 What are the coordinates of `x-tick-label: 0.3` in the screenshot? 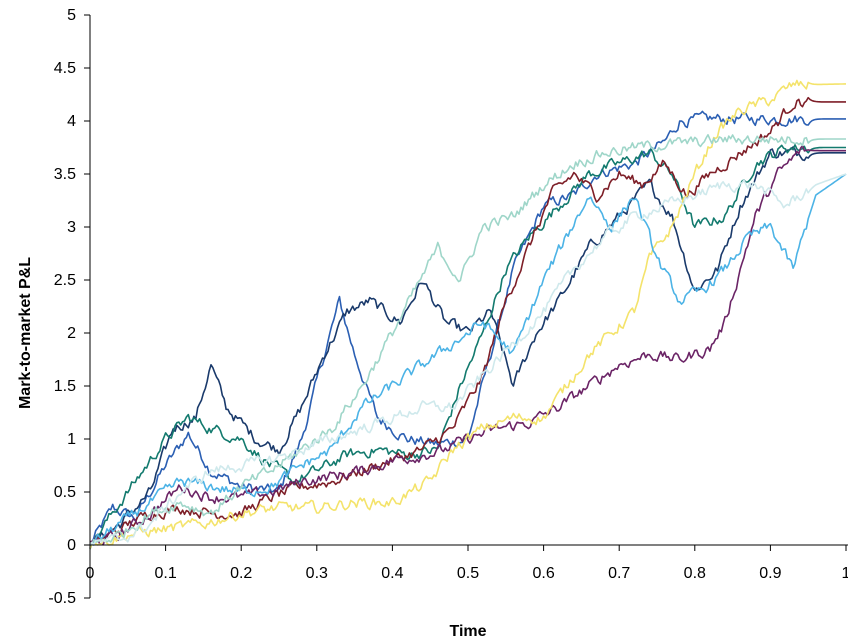 It's located at (317, 573).